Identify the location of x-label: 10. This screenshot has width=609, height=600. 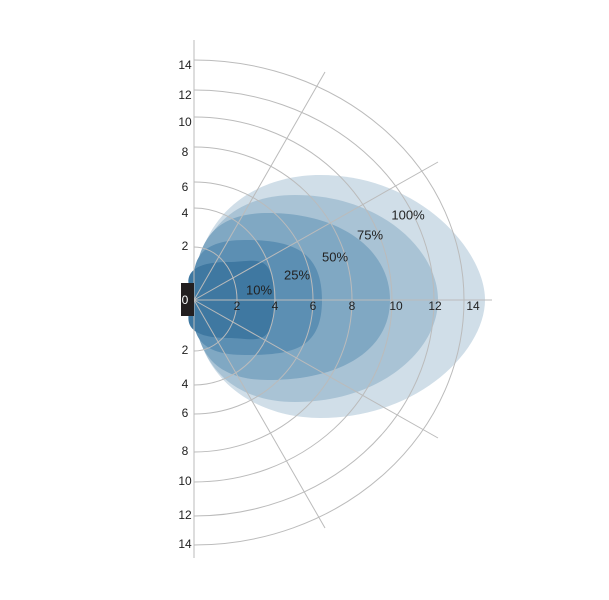
(396, 306).